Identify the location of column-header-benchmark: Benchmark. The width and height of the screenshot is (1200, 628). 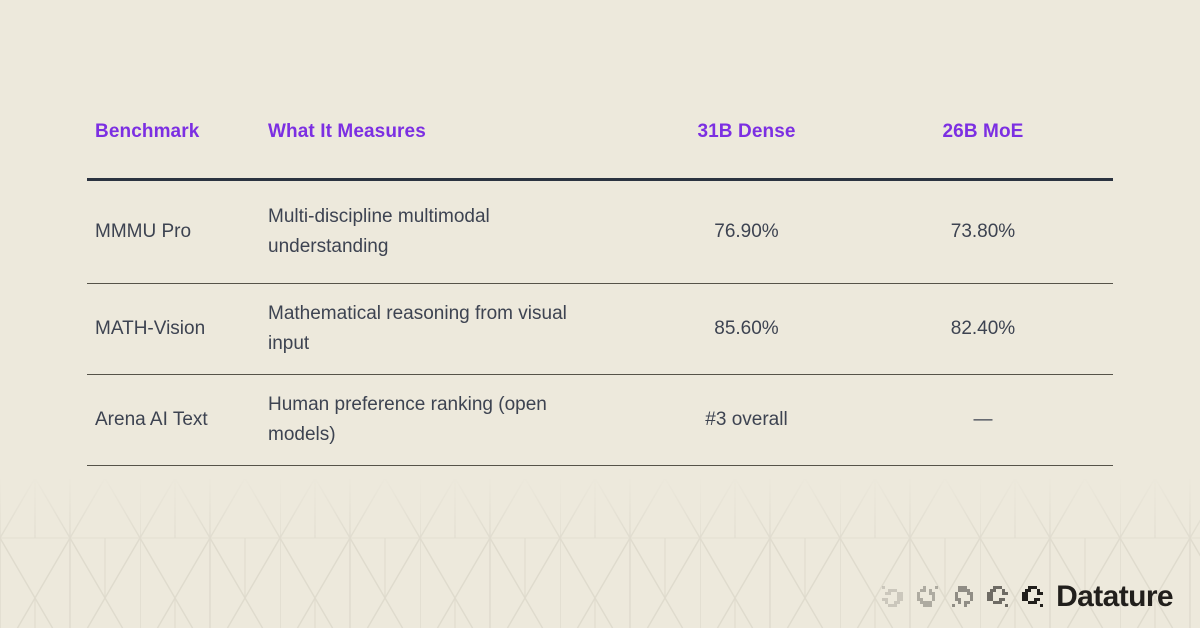
(147, 131).